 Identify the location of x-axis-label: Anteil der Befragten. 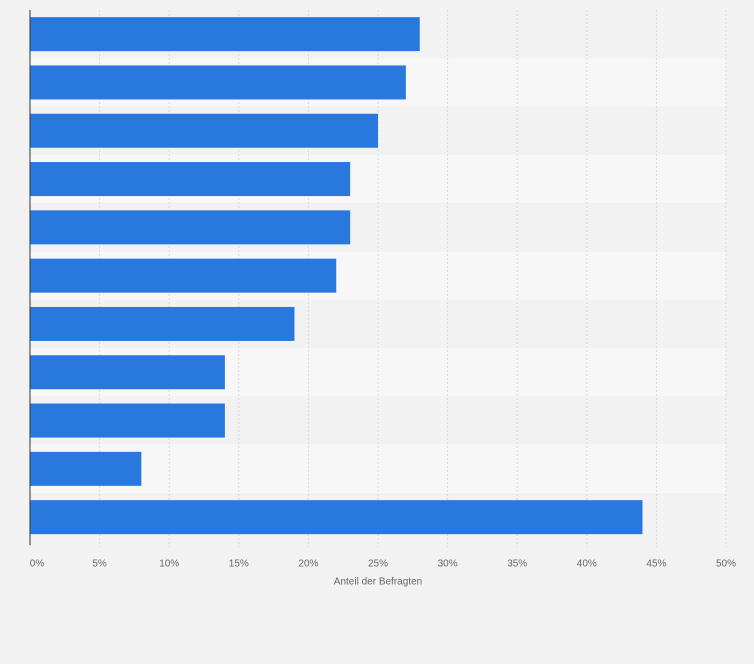
(378, 581).